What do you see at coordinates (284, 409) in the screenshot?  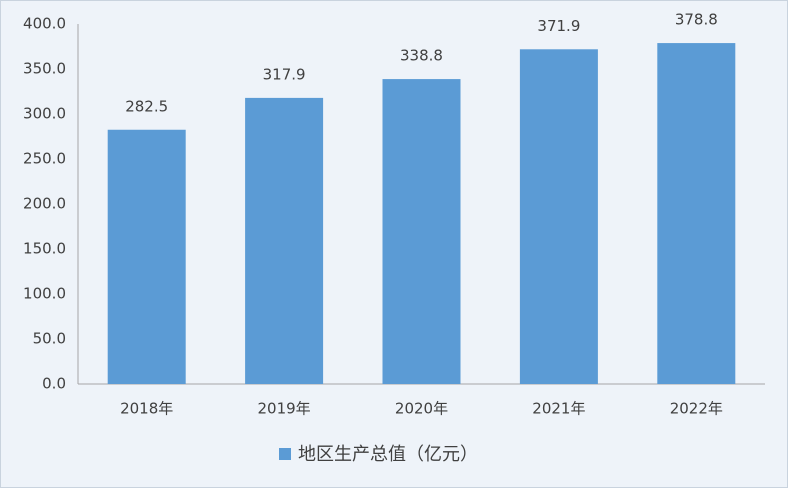 I see `x-tick-label: 2019年` at bounding box center [284, 409].